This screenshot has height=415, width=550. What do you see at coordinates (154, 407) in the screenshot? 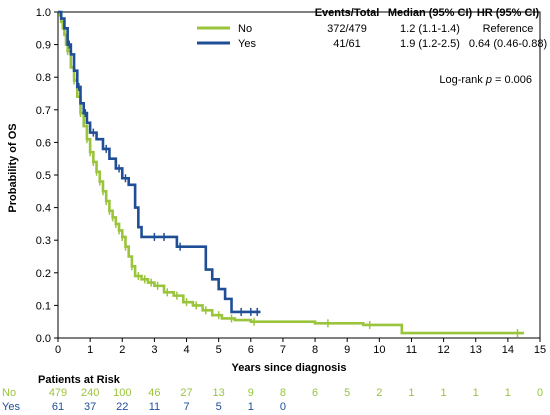
I see `risk-count-yes: 11` at bounding box center [154, 407].